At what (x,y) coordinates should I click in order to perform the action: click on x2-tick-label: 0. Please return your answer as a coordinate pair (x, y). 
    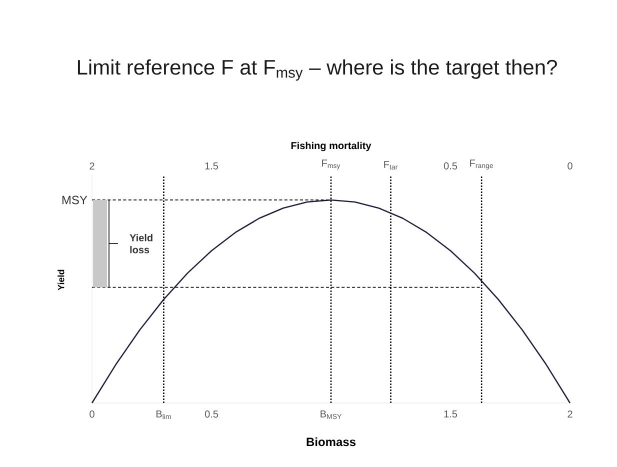
    Looking at the image, I should click on (570, 166).